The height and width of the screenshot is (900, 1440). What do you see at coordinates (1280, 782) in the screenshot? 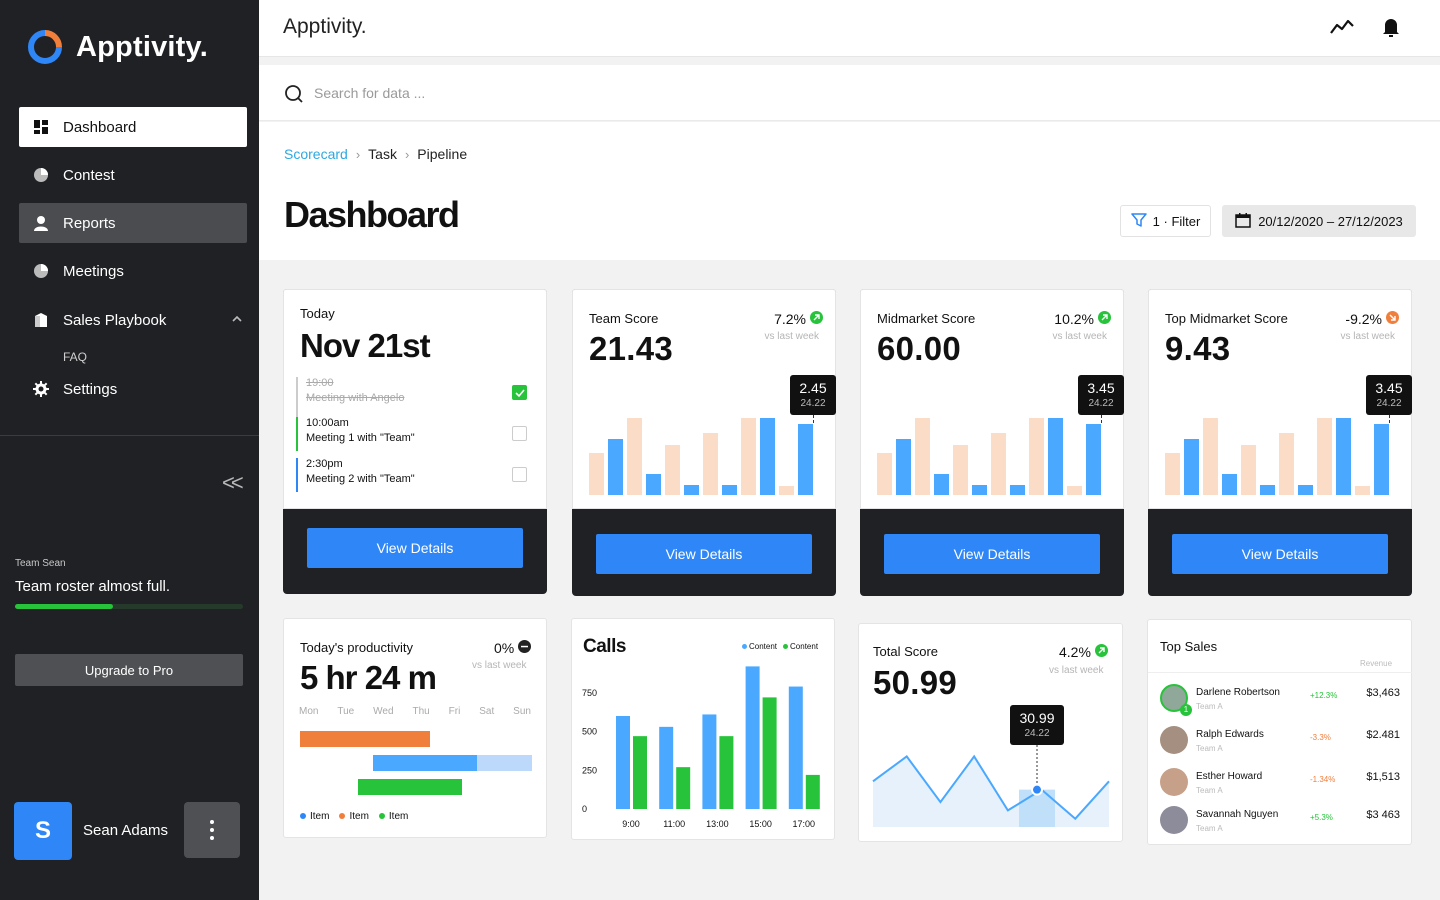
I see `sales-row: Esther Howard Team A -1.34% $1,513` at bounding box center [1280, 782].